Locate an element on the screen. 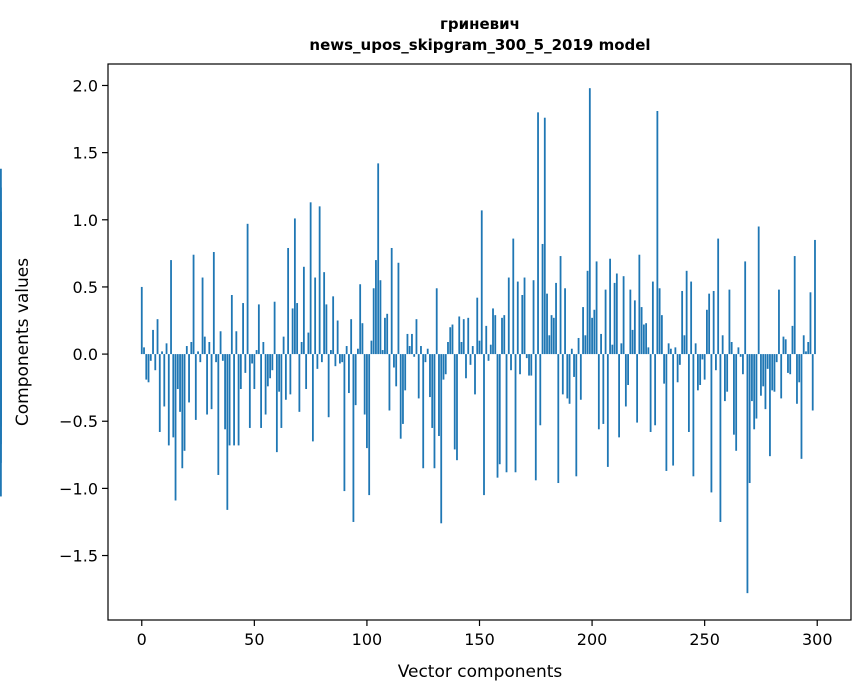  chart-title: гриневич is located at coordinates (480, 24).